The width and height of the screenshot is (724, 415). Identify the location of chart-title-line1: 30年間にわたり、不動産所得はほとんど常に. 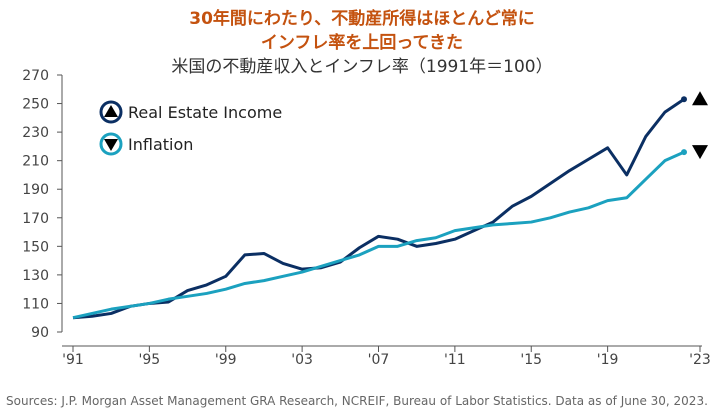
(362, 19).